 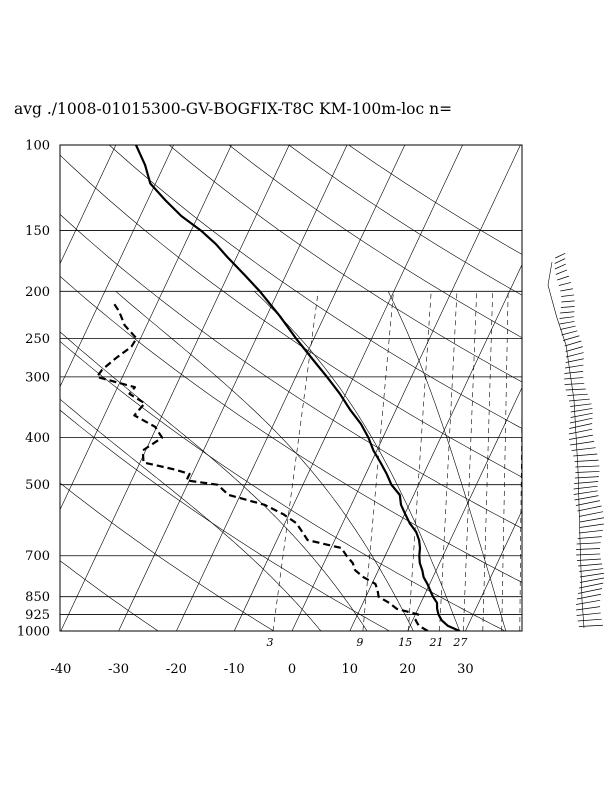 What do you see at coordinates (37, 597) in the screenshot?
I see `pressure-tick-label: 850` at bounding box center [37, 597].